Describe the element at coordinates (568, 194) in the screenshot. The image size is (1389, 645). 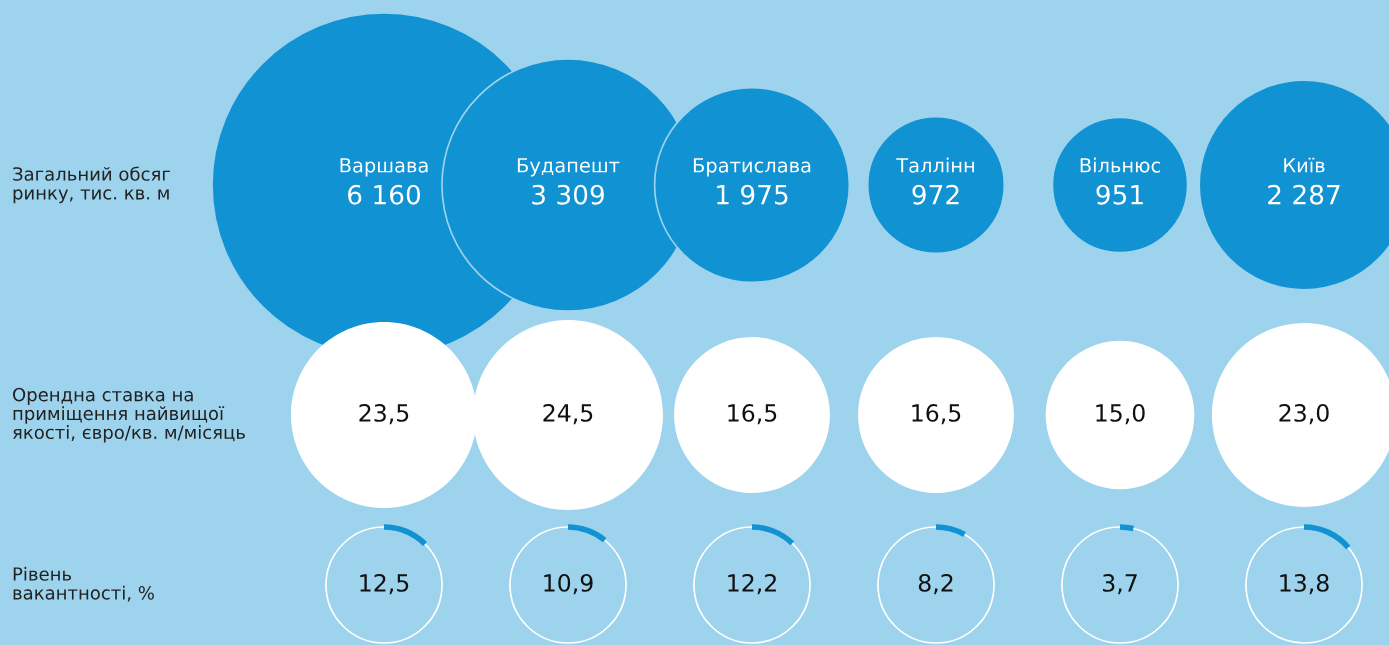
I see `data-label: 3 309` at that location.